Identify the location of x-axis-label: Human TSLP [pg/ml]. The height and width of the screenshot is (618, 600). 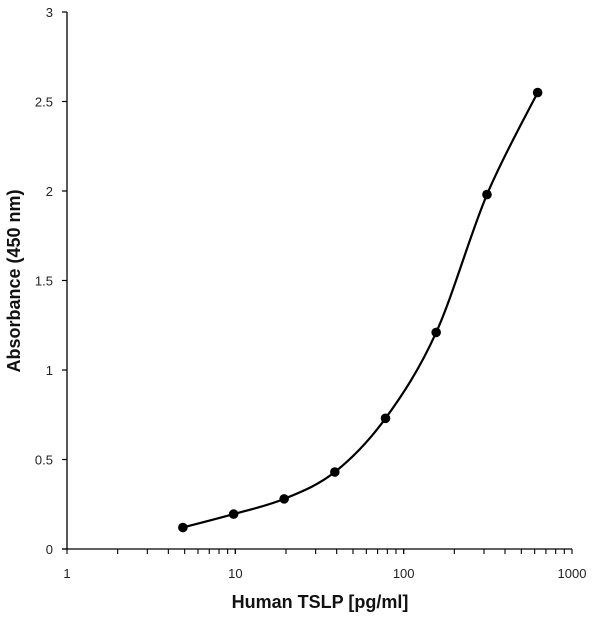
(320, 602).